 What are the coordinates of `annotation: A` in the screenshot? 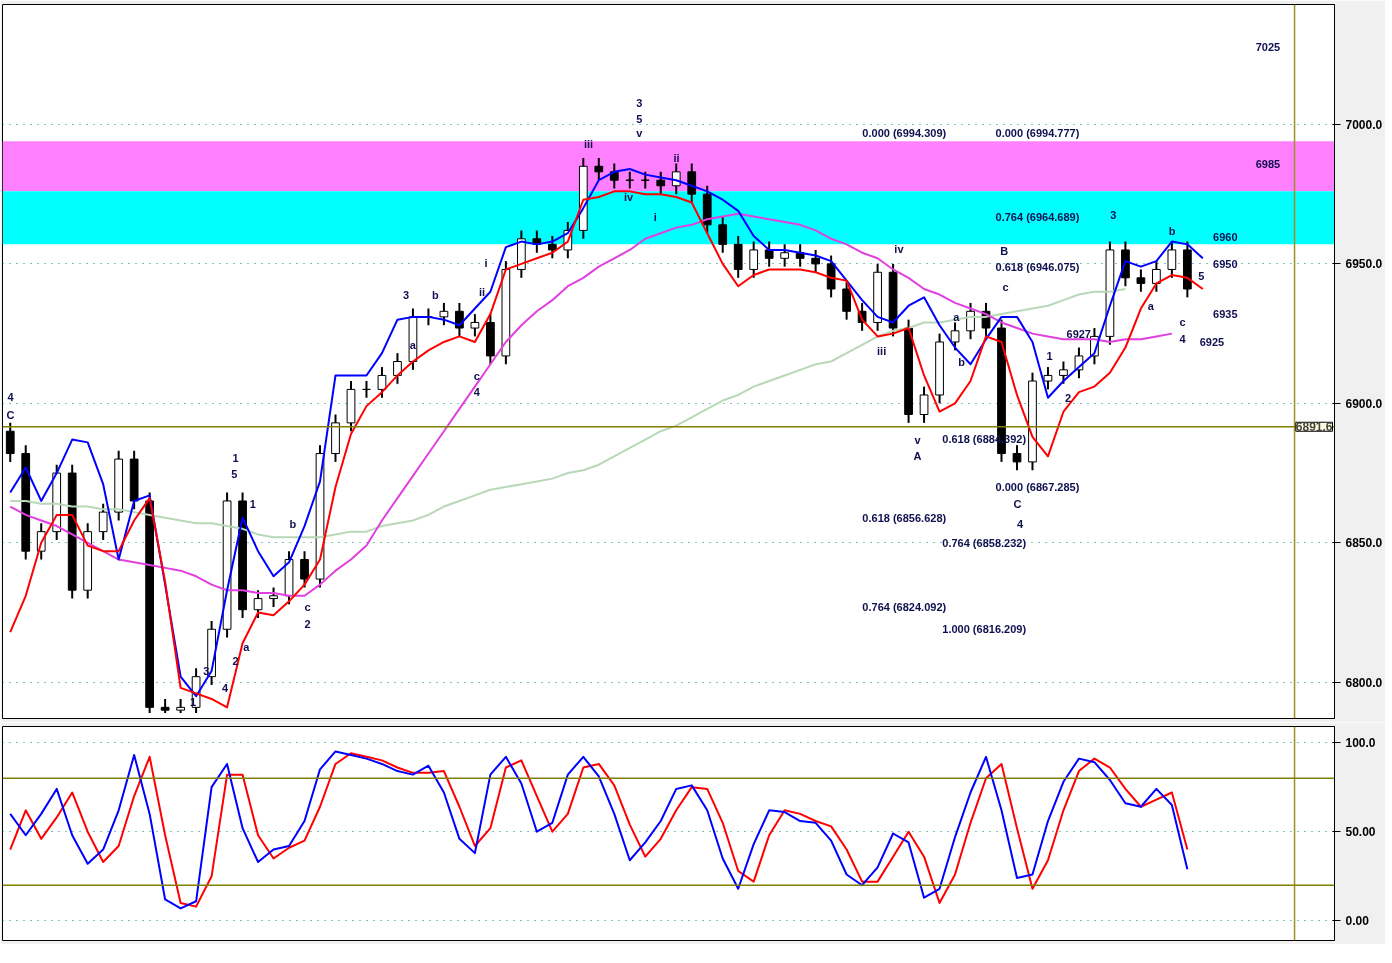 It's located at (917, 456).